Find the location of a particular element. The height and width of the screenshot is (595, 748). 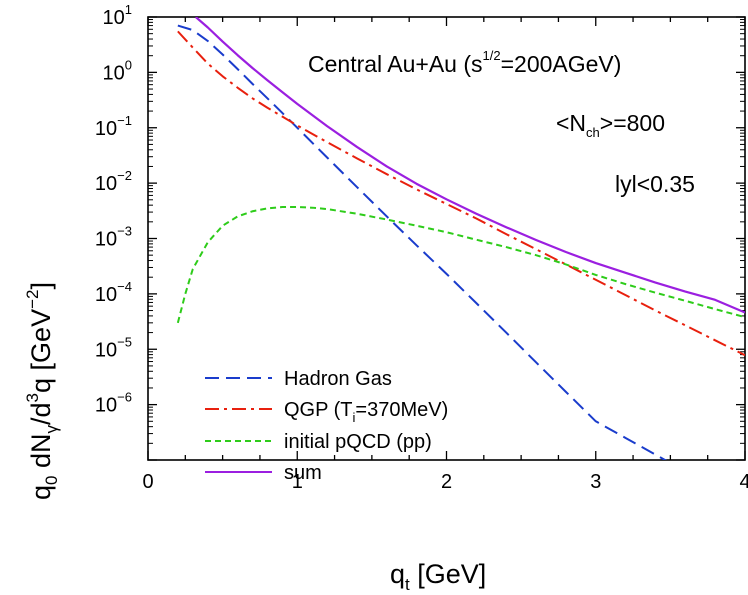

y-tick-label: 10⁻³ is located at coordinates (113, 237).